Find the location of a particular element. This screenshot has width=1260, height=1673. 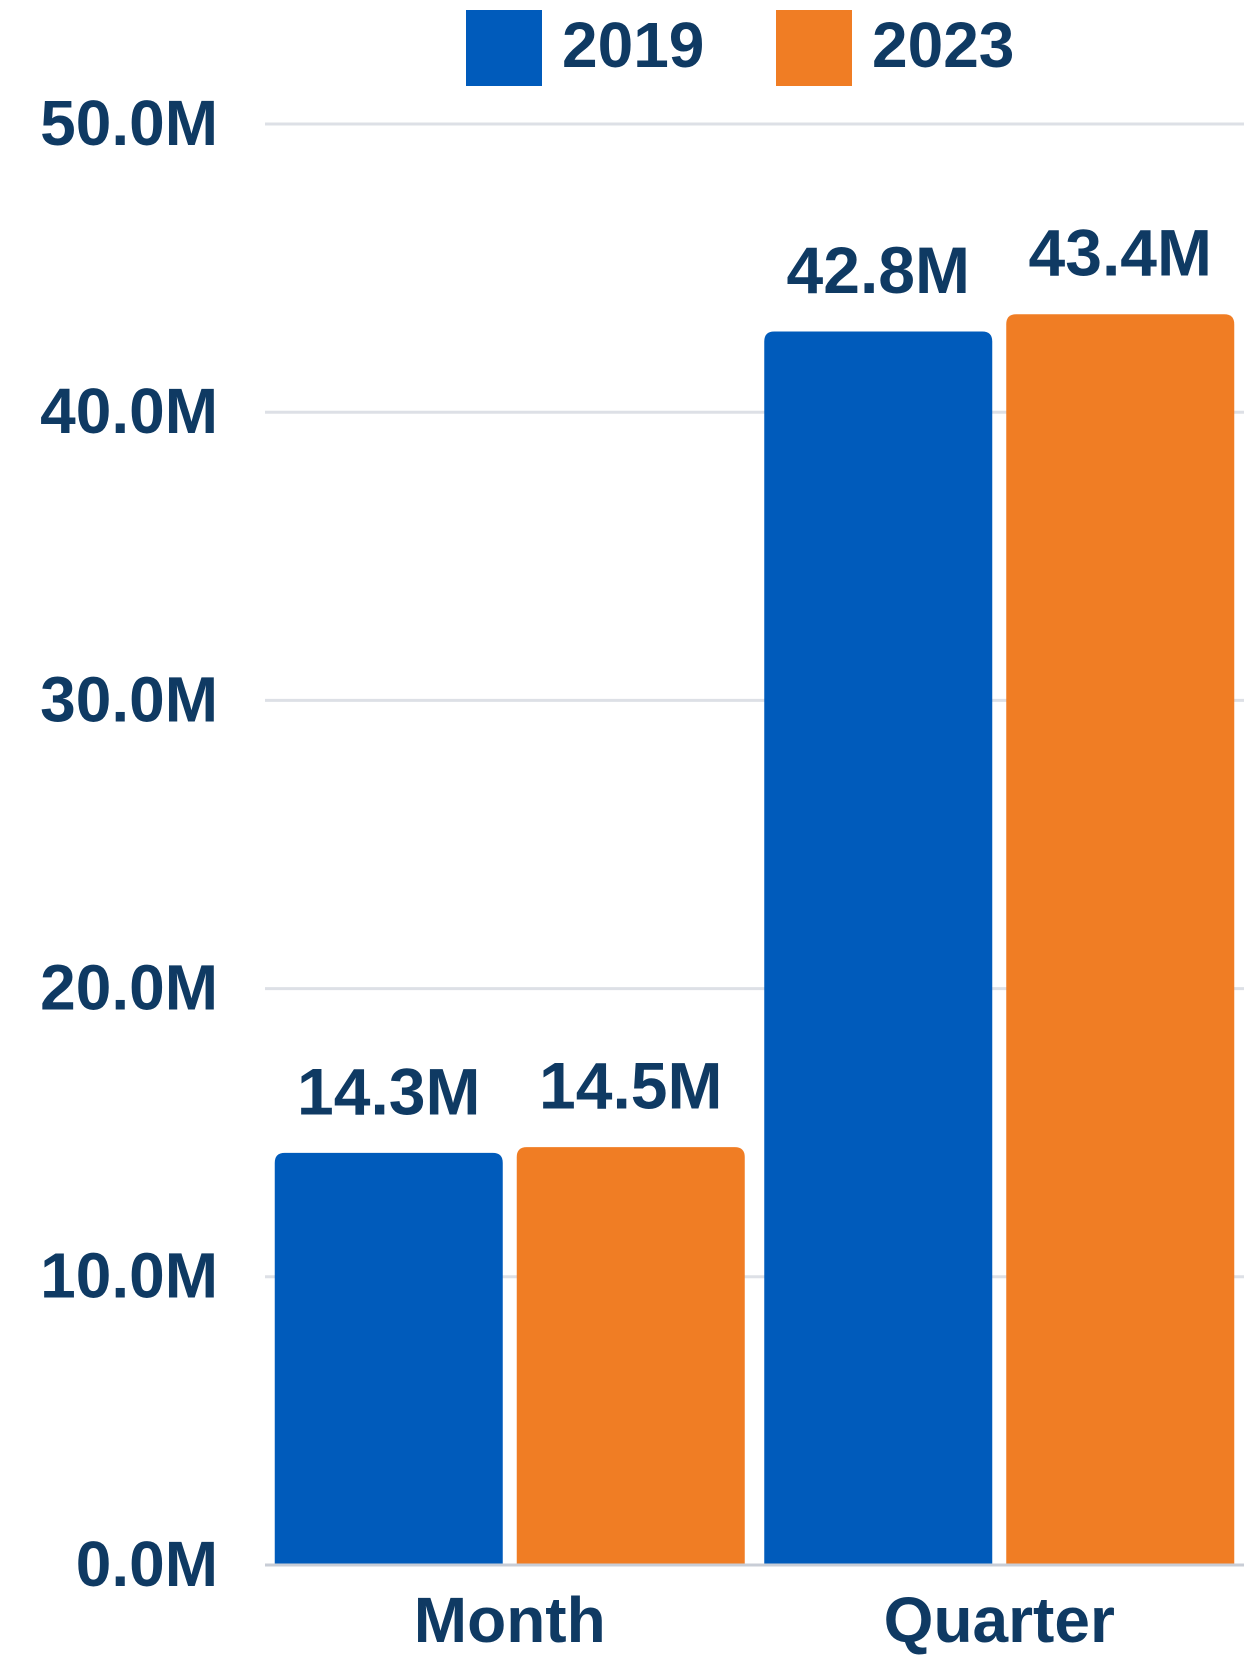

data-label: 14.3M is located at coordinates (388, 1091).